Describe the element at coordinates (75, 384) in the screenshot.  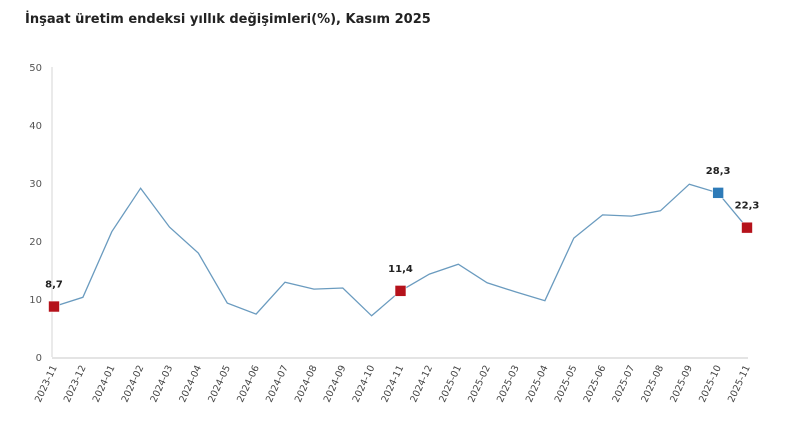
I see `x-tick-label: 2023-12` at that location.